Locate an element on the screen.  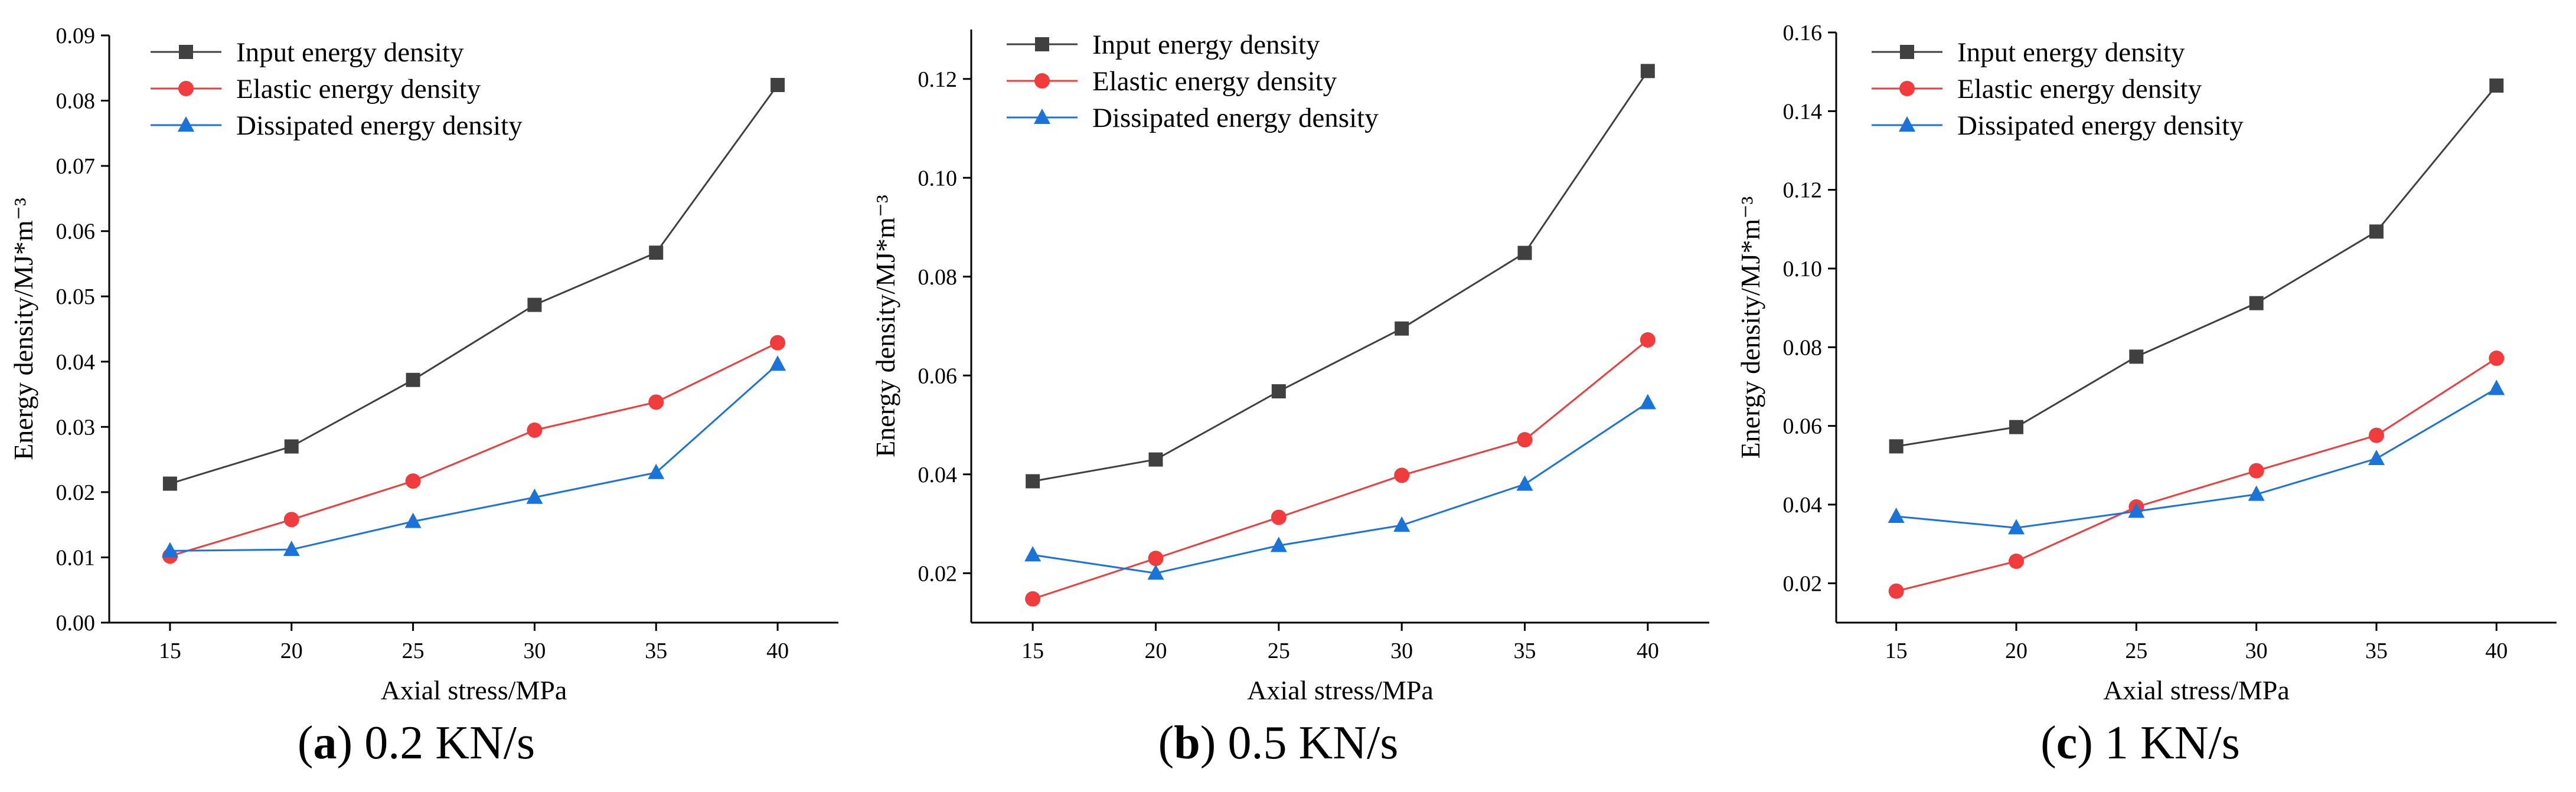
panel-caption: (c) 1 KN/s is located at coordinates (2140, 743).